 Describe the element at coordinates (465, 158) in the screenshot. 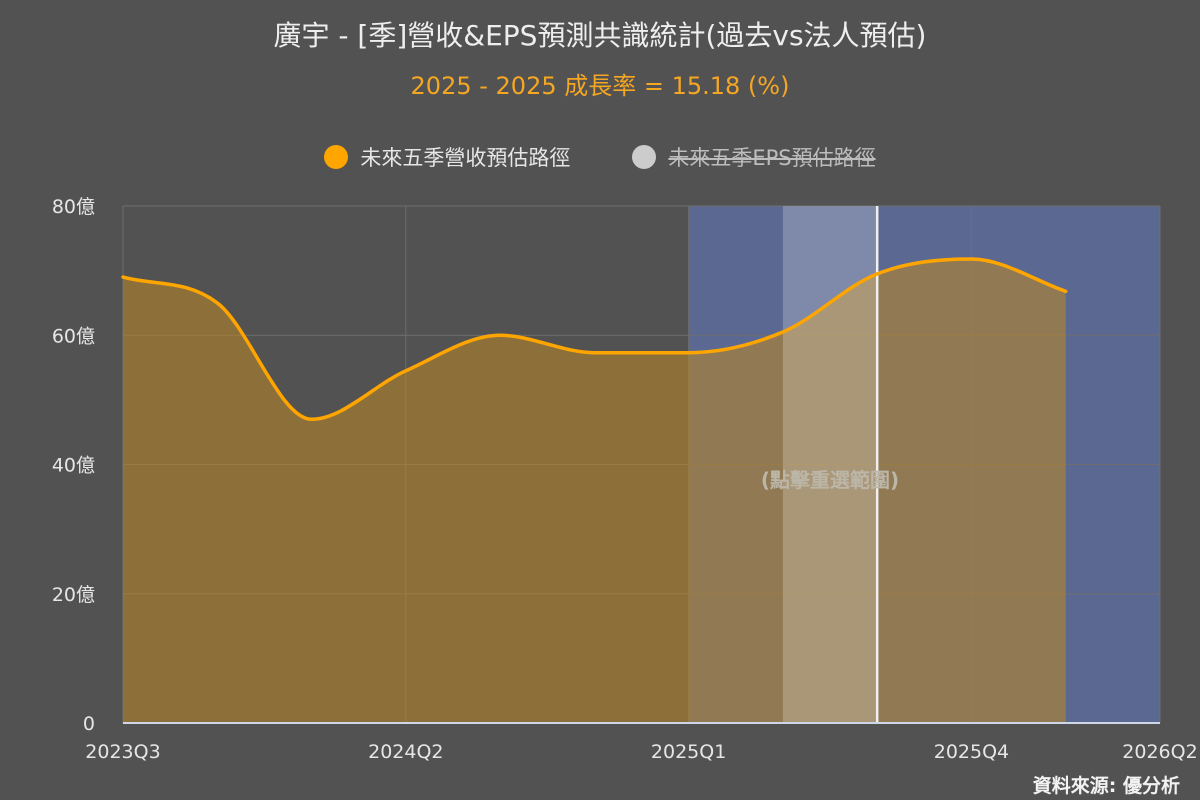

I see `legend-label-revenue: 未來五季營收預估路徑` at that location.